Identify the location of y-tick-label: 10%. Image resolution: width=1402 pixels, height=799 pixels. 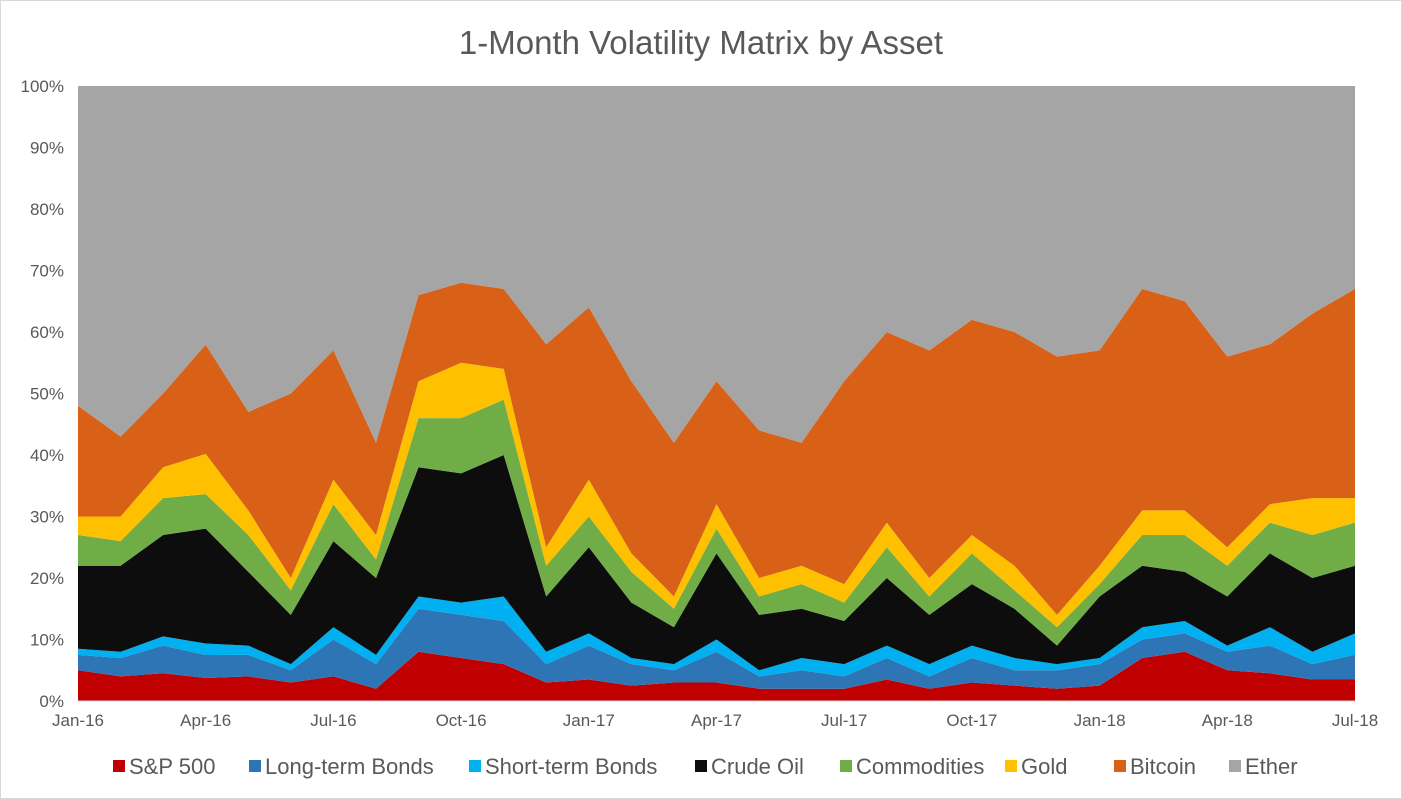
(47, 640).